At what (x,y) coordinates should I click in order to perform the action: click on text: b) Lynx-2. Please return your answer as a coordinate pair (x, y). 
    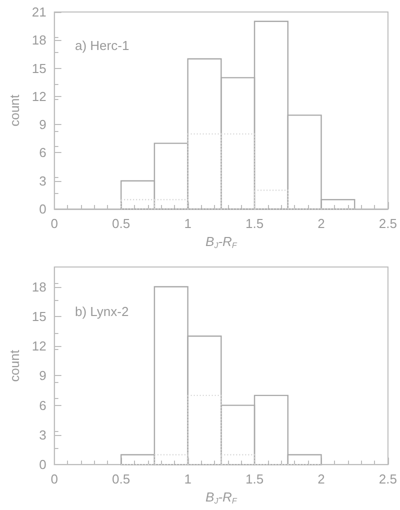
    Looking at the image, I should click on (102, 311).